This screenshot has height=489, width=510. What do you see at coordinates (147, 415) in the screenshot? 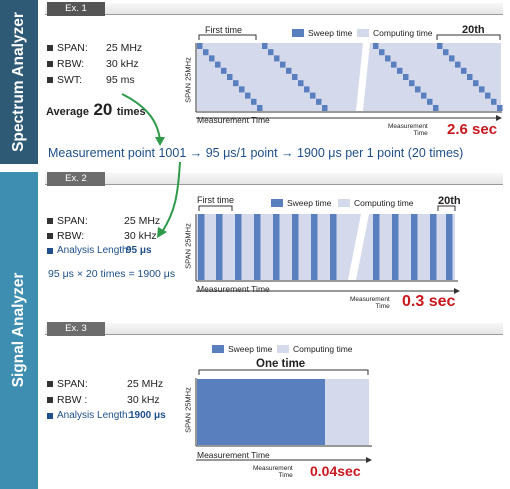
I see `ex3-length-value: 1900 μs` at bounding box center [147, 415].